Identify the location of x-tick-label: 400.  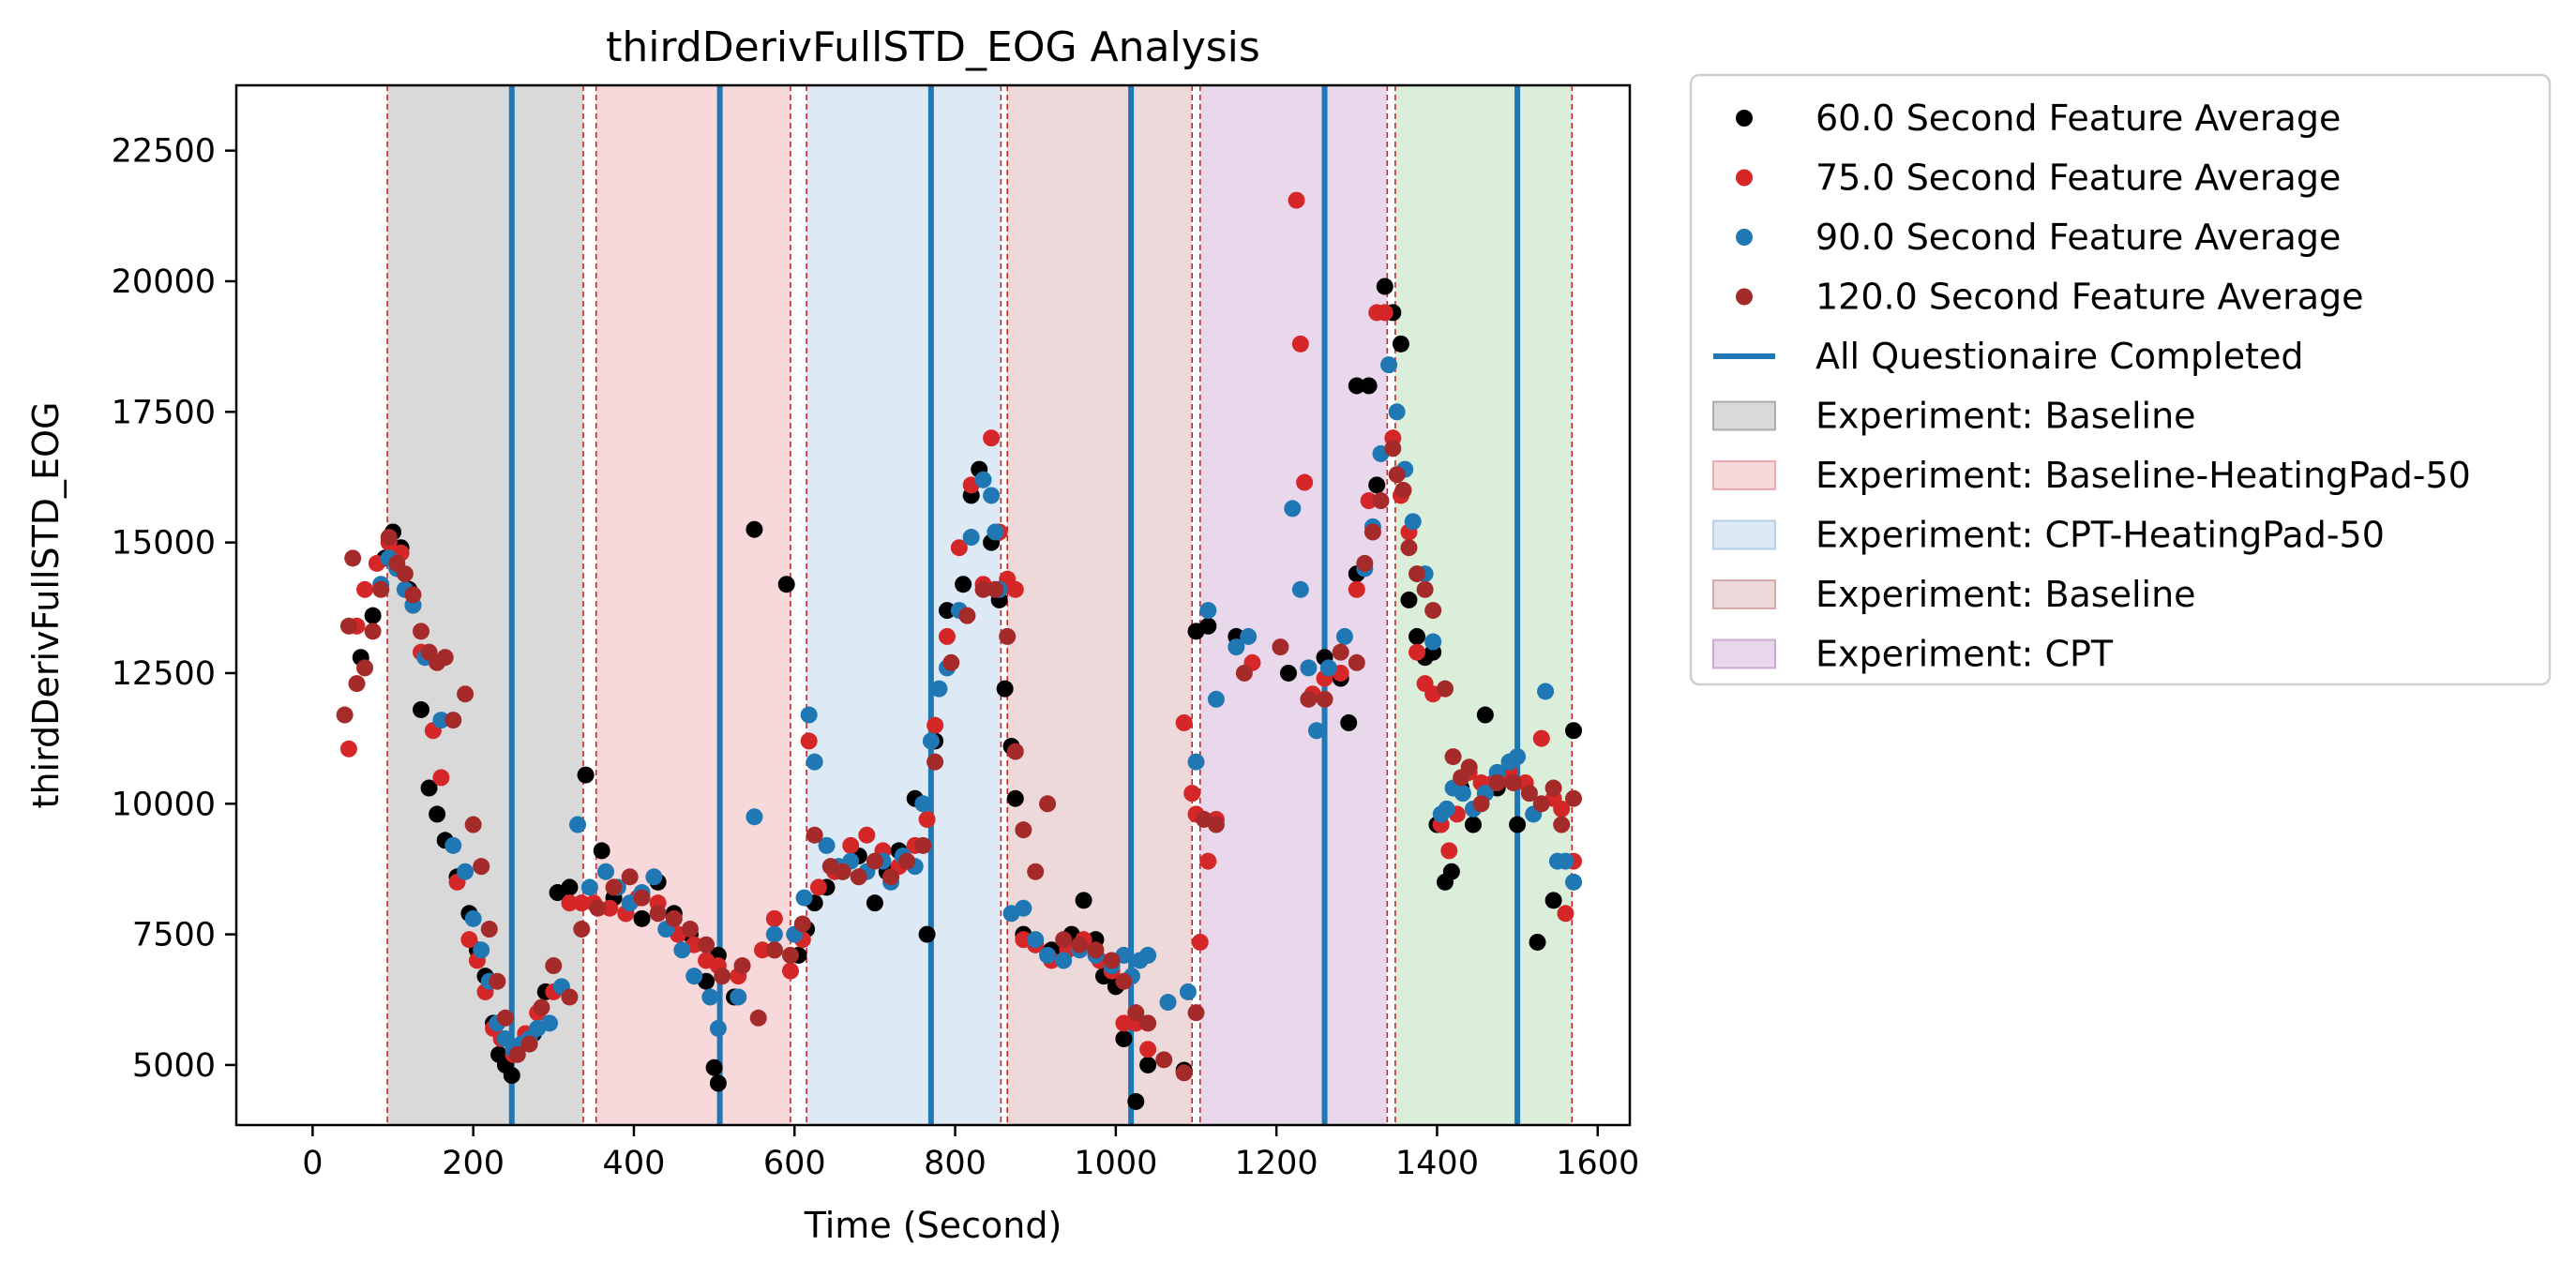
(634, 1163).